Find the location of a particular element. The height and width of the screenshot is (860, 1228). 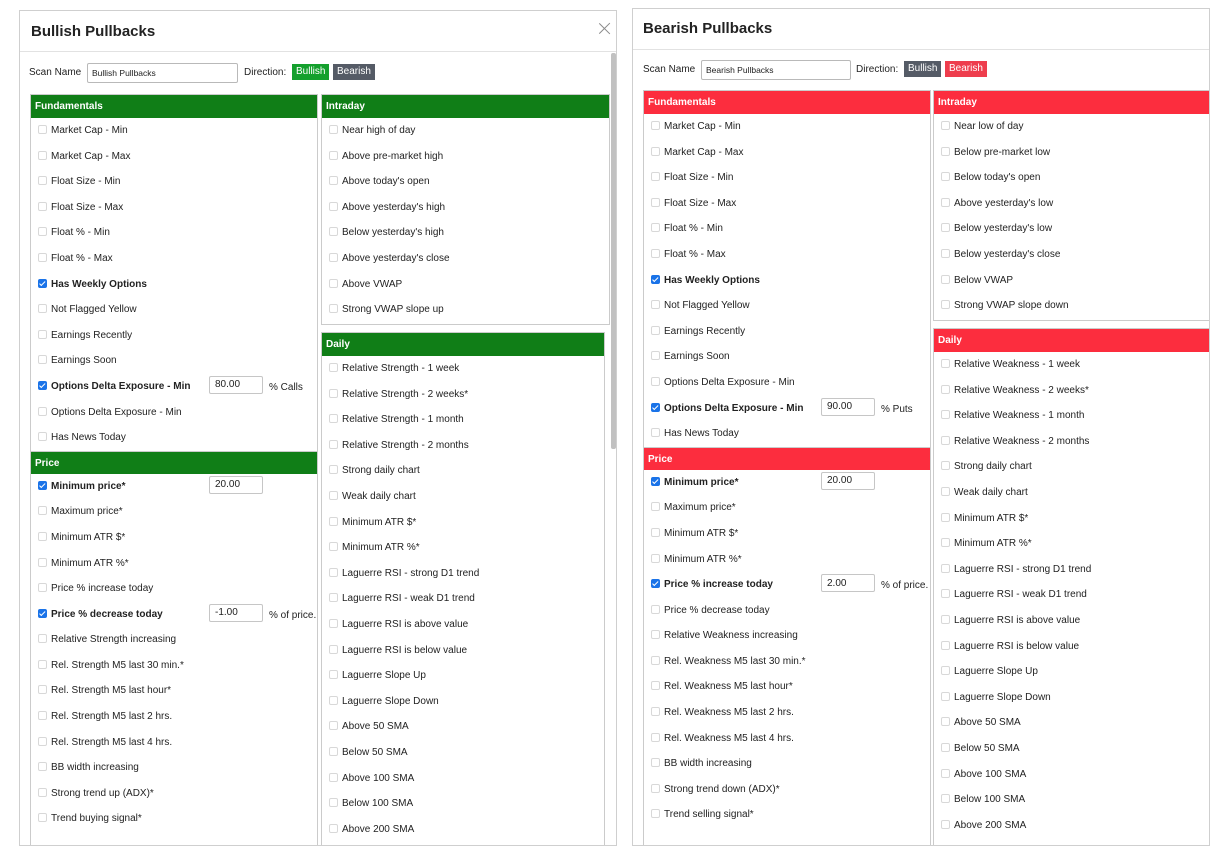

filter-row: Rel. Weakness M5 last 30 min.* is located at coordinates (787, 662).